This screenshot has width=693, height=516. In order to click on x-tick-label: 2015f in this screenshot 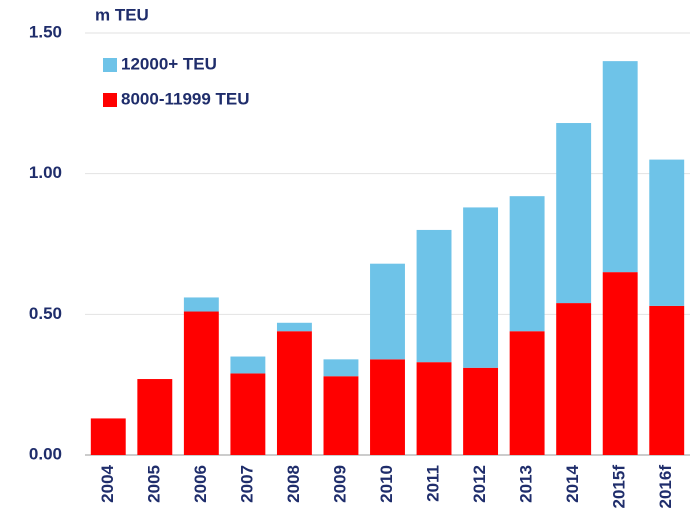, I will do `click(619, 487)`.